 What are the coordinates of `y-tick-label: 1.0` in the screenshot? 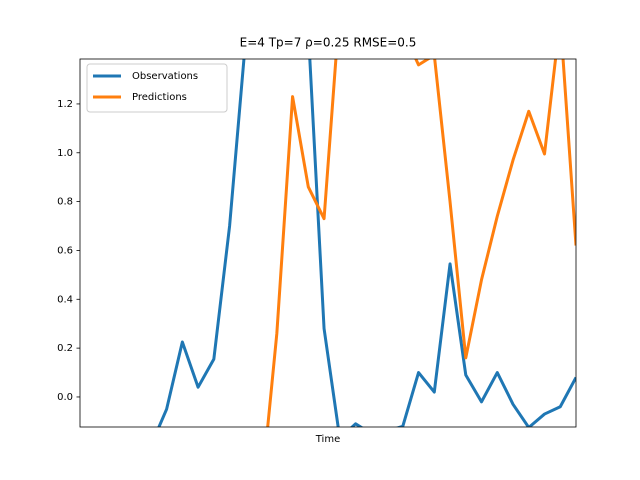 It's located at (65, 153).